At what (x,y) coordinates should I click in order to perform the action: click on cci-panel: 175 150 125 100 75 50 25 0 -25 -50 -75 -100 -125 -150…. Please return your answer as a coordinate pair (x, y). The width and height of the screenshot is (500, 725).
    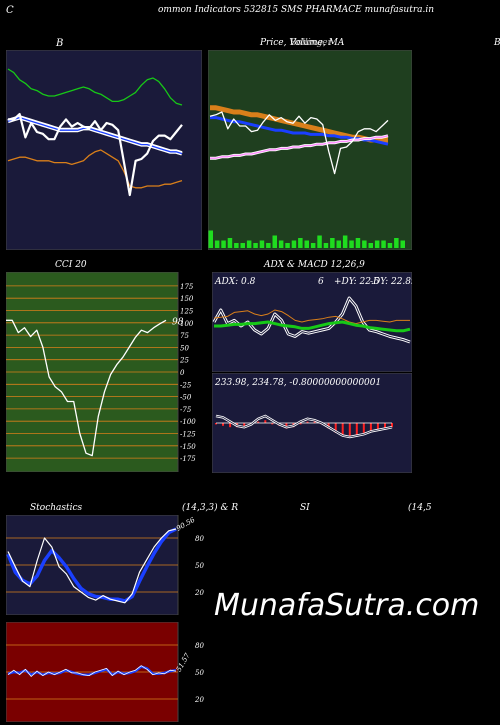
    Looking at the image, I should click on (101, 372).